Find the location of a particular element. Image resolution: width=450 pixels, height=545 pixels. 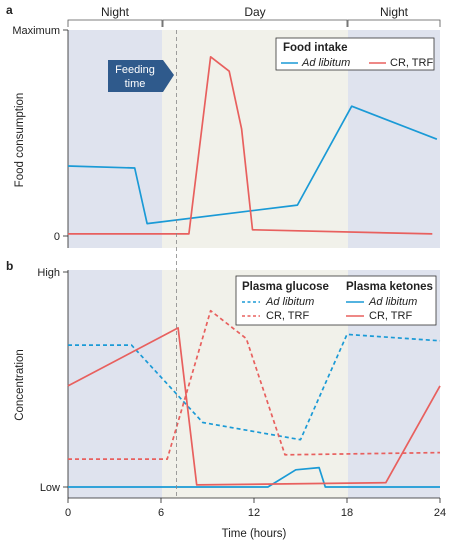

panel-b-legend-glucose-cr: CR, TRF is located at coordinates (287, 316).